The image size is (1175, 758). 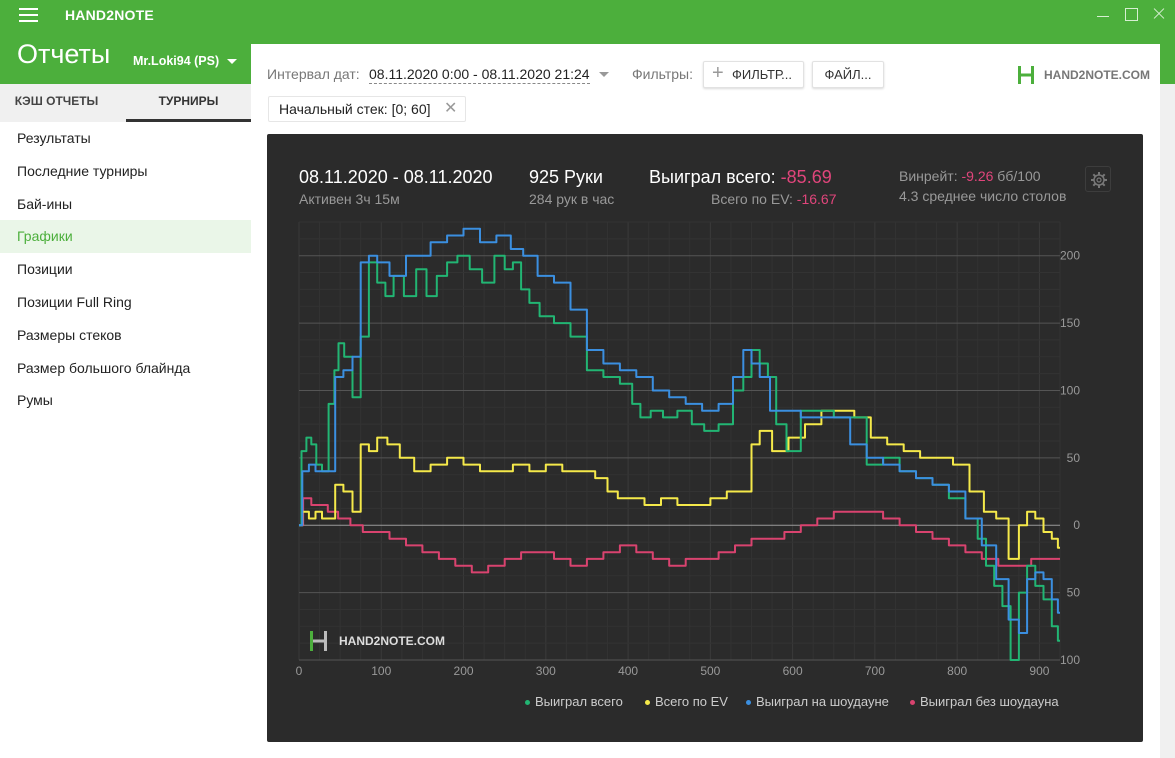 What do you see at coordinates (710, 671) in the screenshot?
I see `x-tick-label: 500` at bounding box center [710, 671].